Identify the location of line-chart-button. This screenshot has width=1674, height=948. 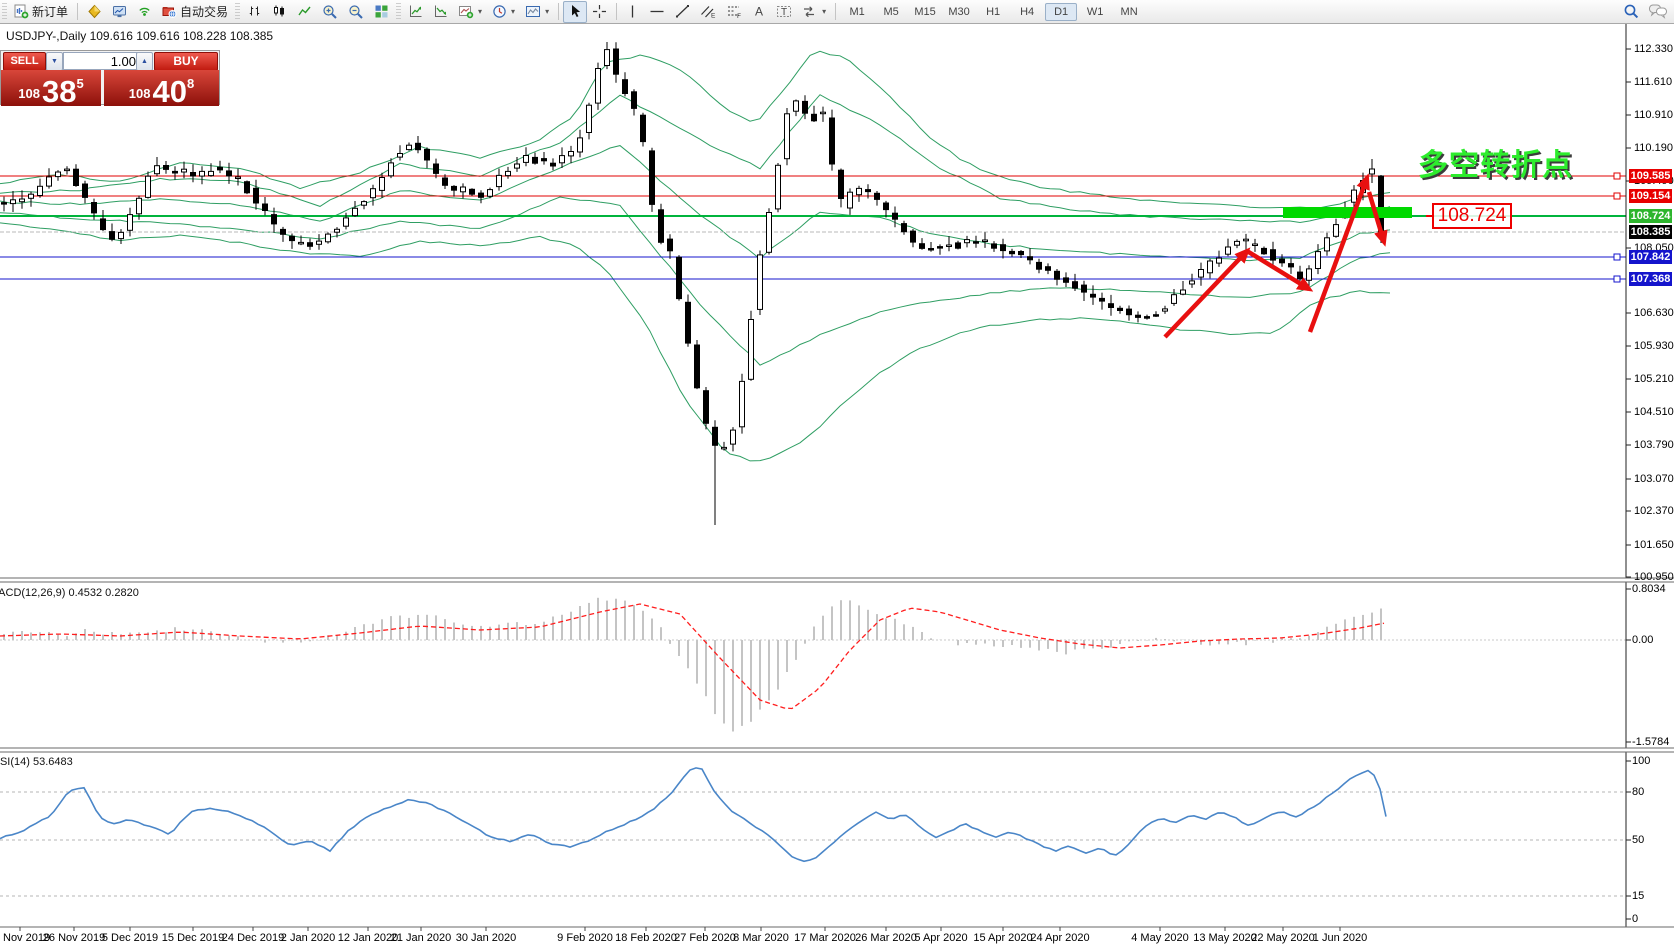
(304, 12).